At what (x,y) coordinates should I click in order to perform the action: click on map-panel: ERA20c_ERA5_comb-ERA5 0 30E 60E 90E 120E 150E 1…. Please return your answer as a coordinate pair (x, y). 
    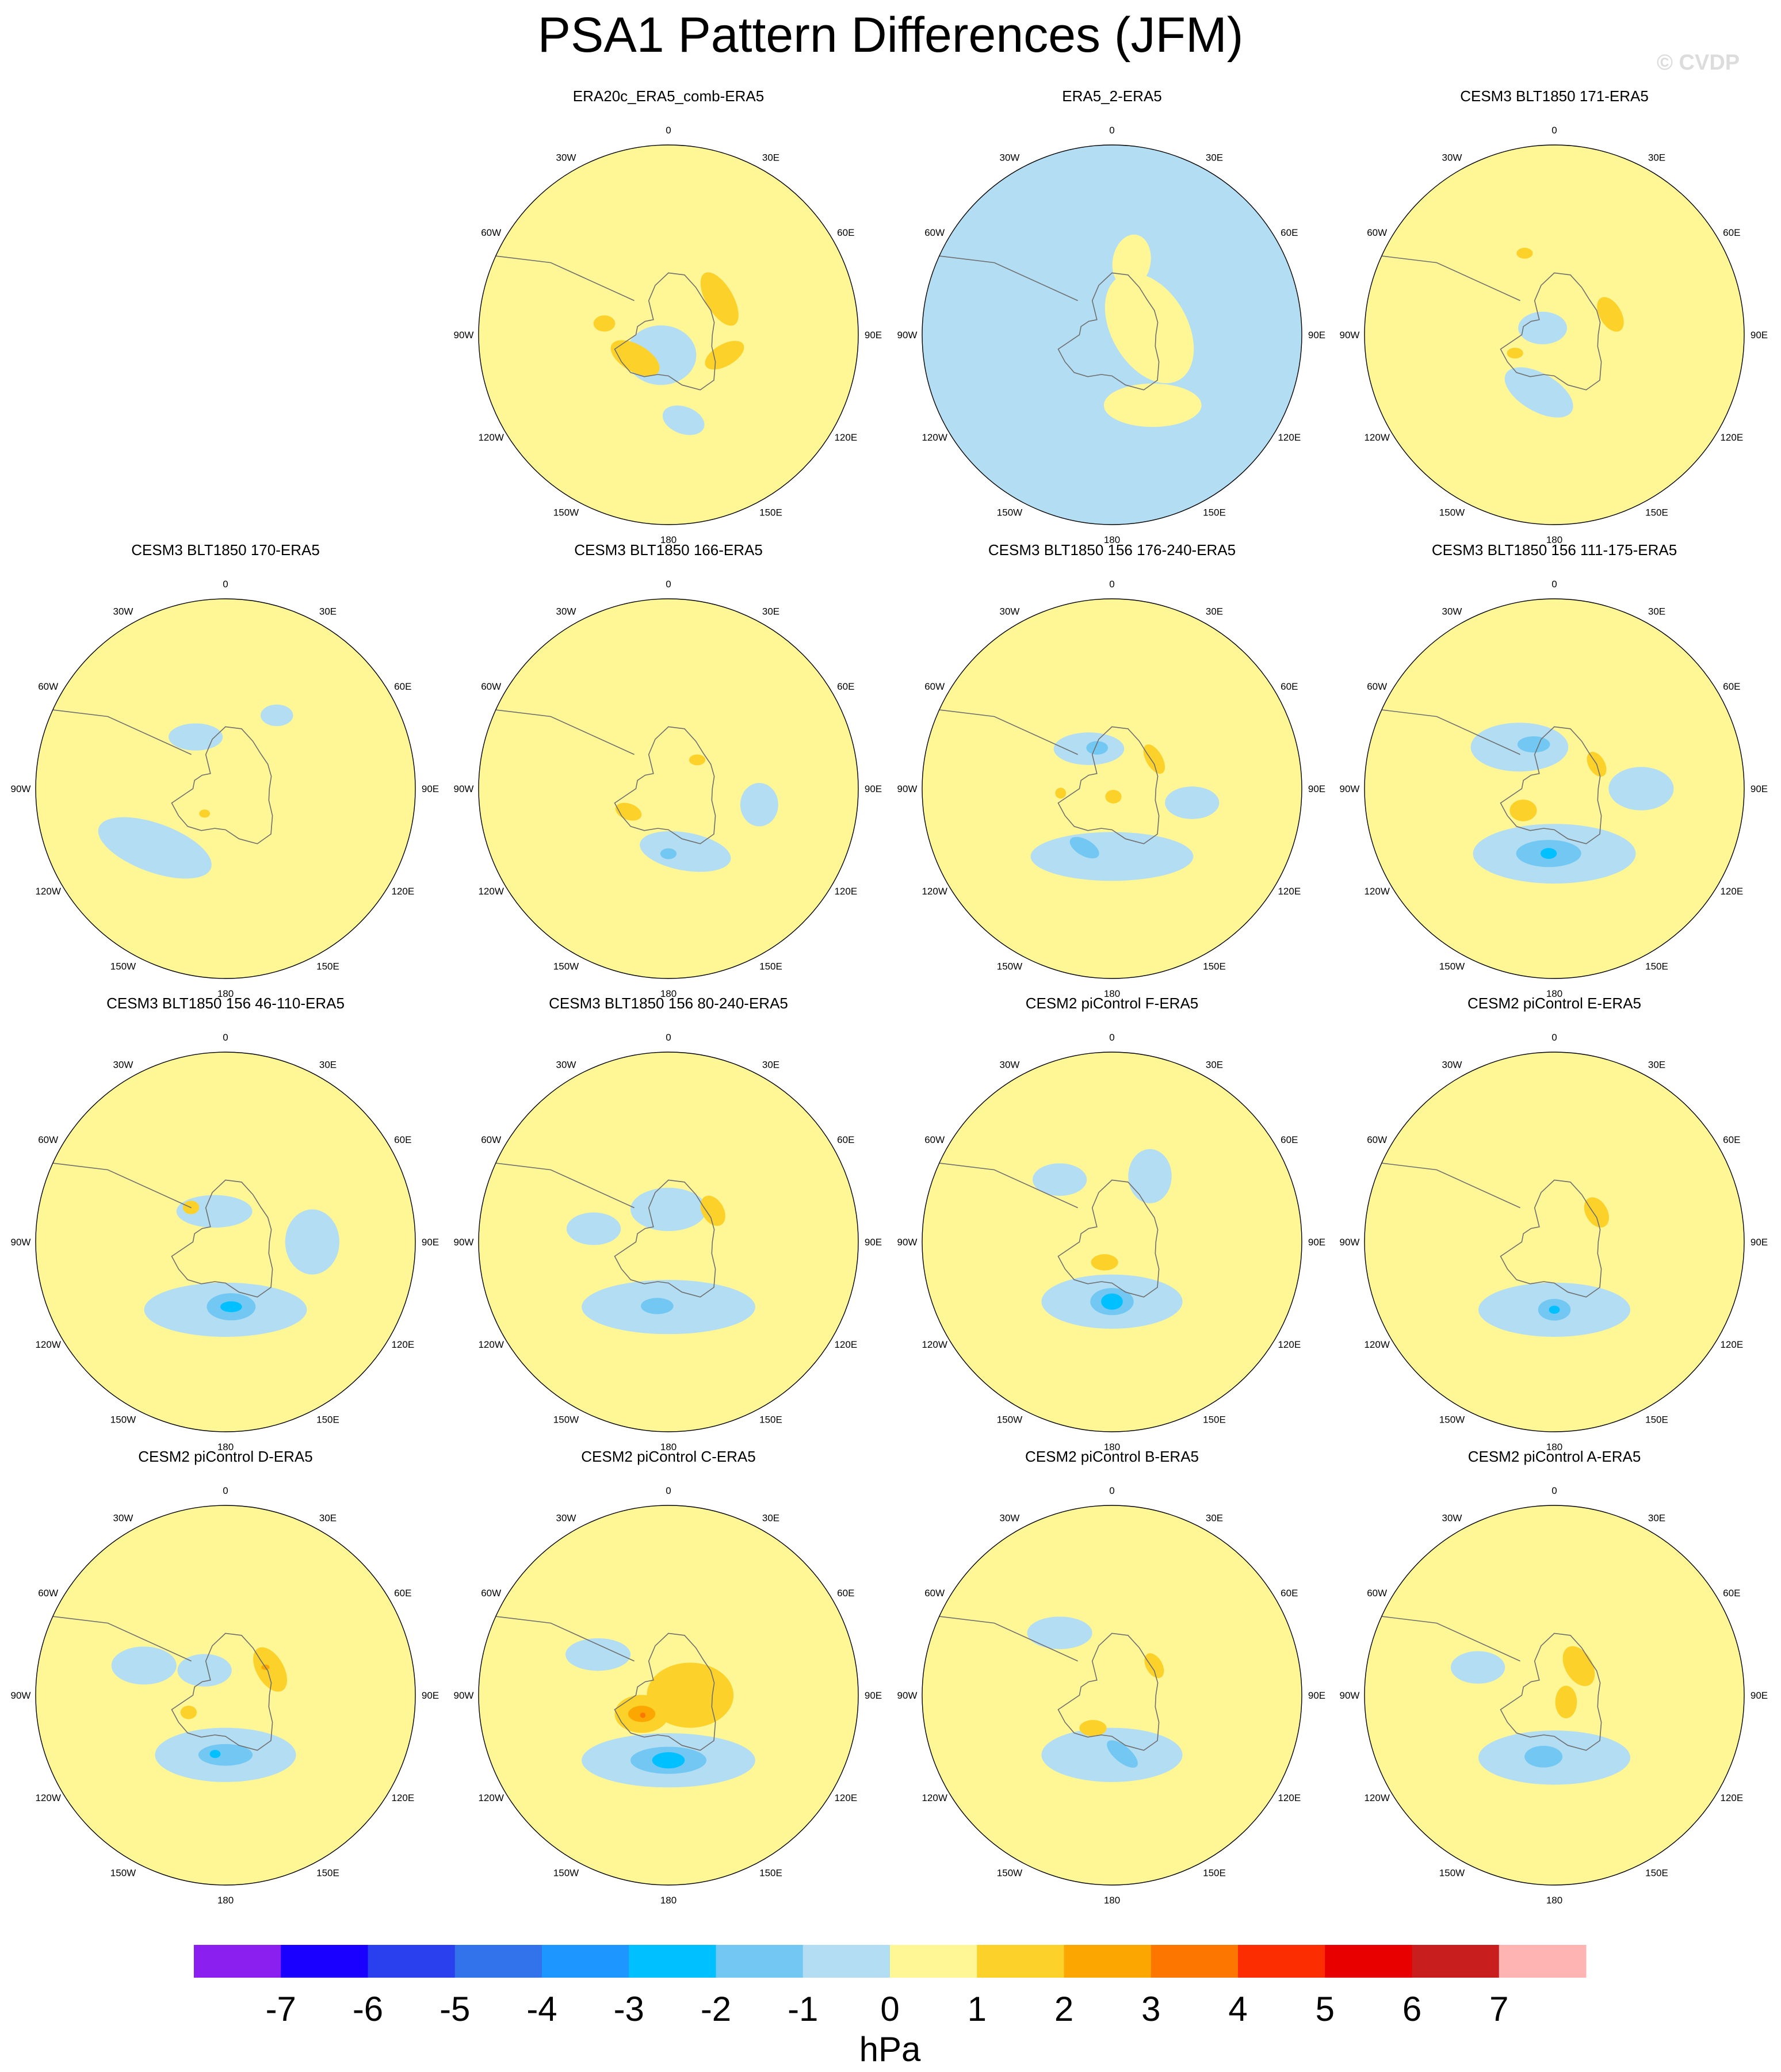
    Looking at the image, I should click on (669, 329).